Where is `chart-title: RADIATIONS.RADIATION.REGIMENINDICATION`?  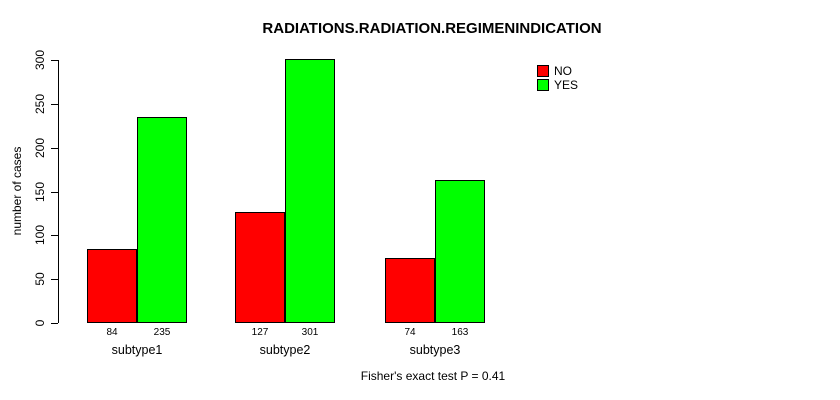 chart-title: RADIATIONS.RADIATION.REGIMENINDICATION is located at coordinates (432, 28).